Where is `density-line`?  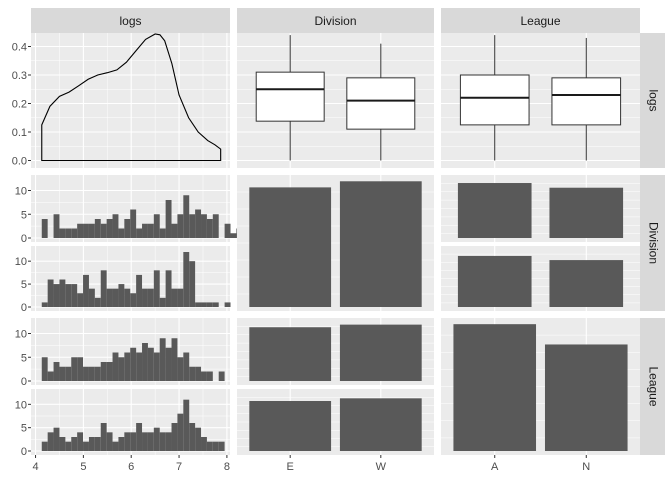
density-line is located at coordinates (131, 97).